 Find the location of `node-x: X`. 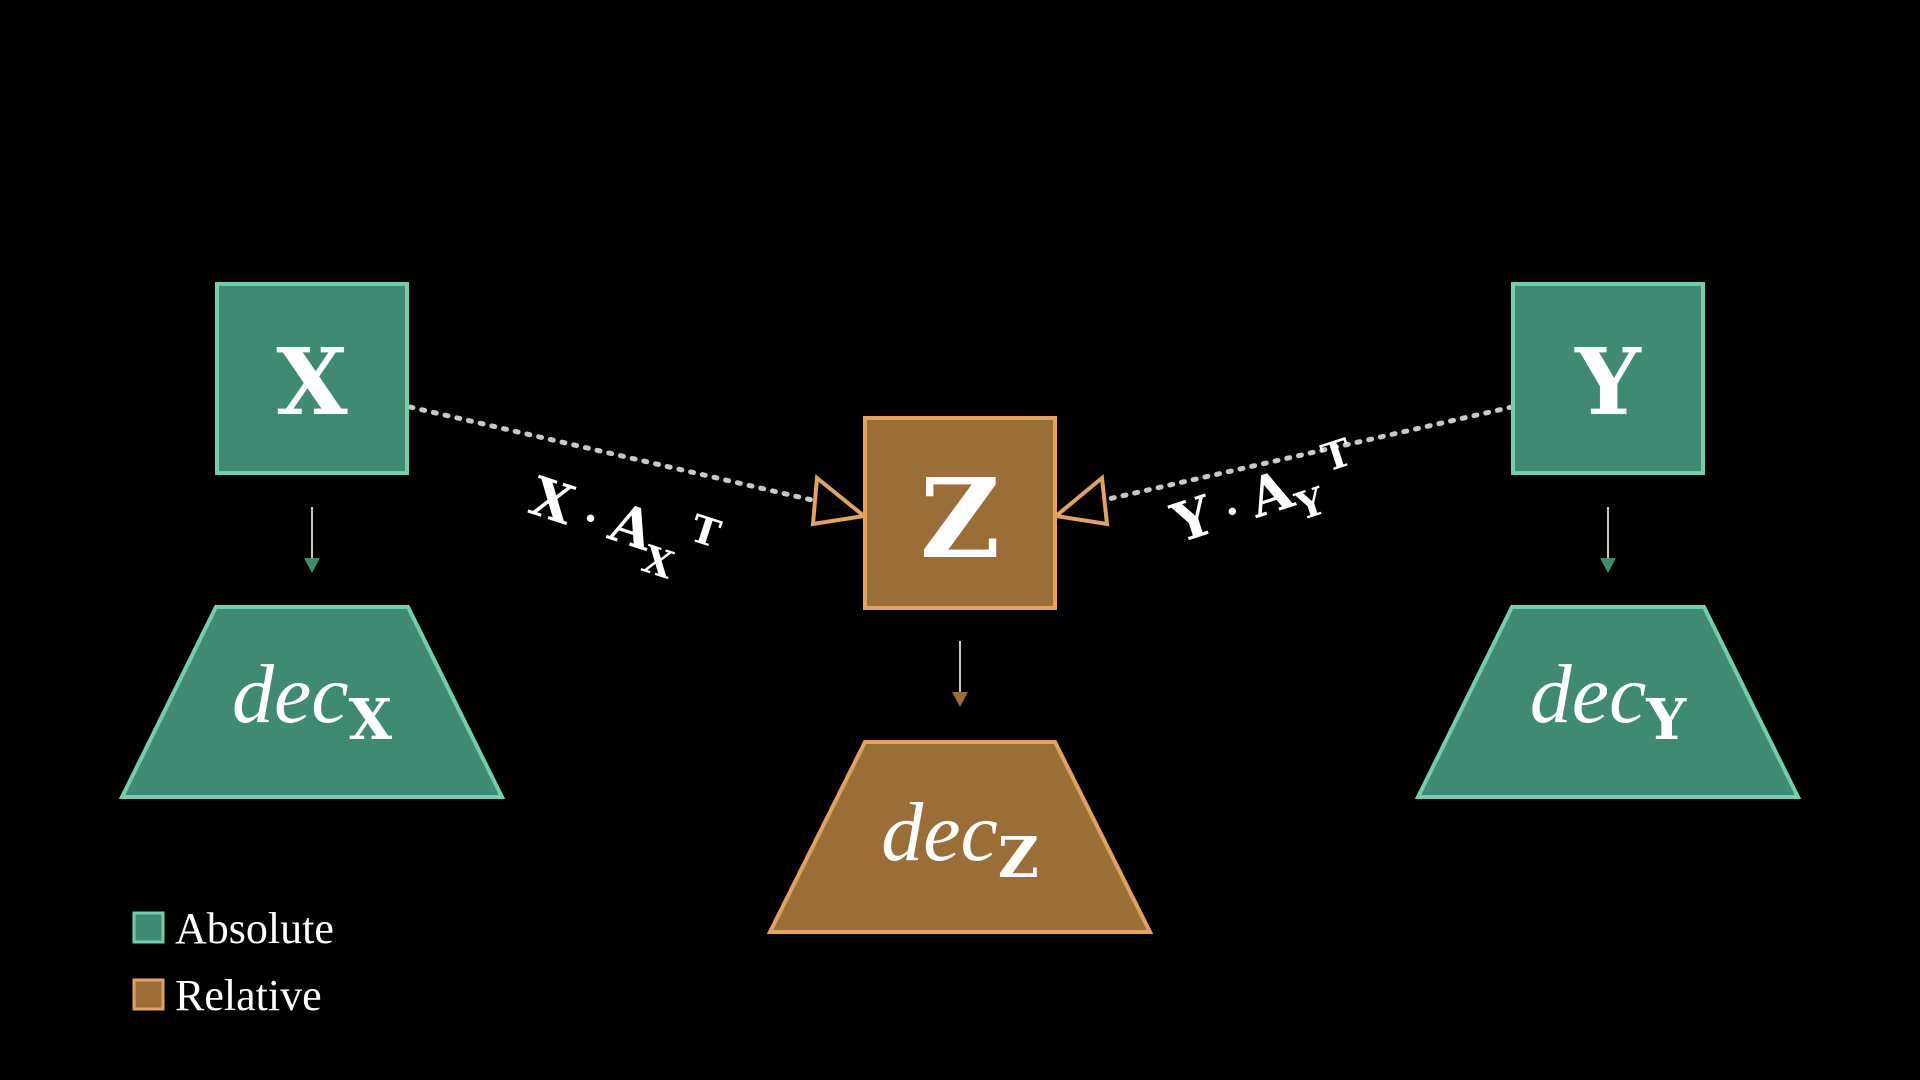

node-x: X is located at coordinates (312, 378).